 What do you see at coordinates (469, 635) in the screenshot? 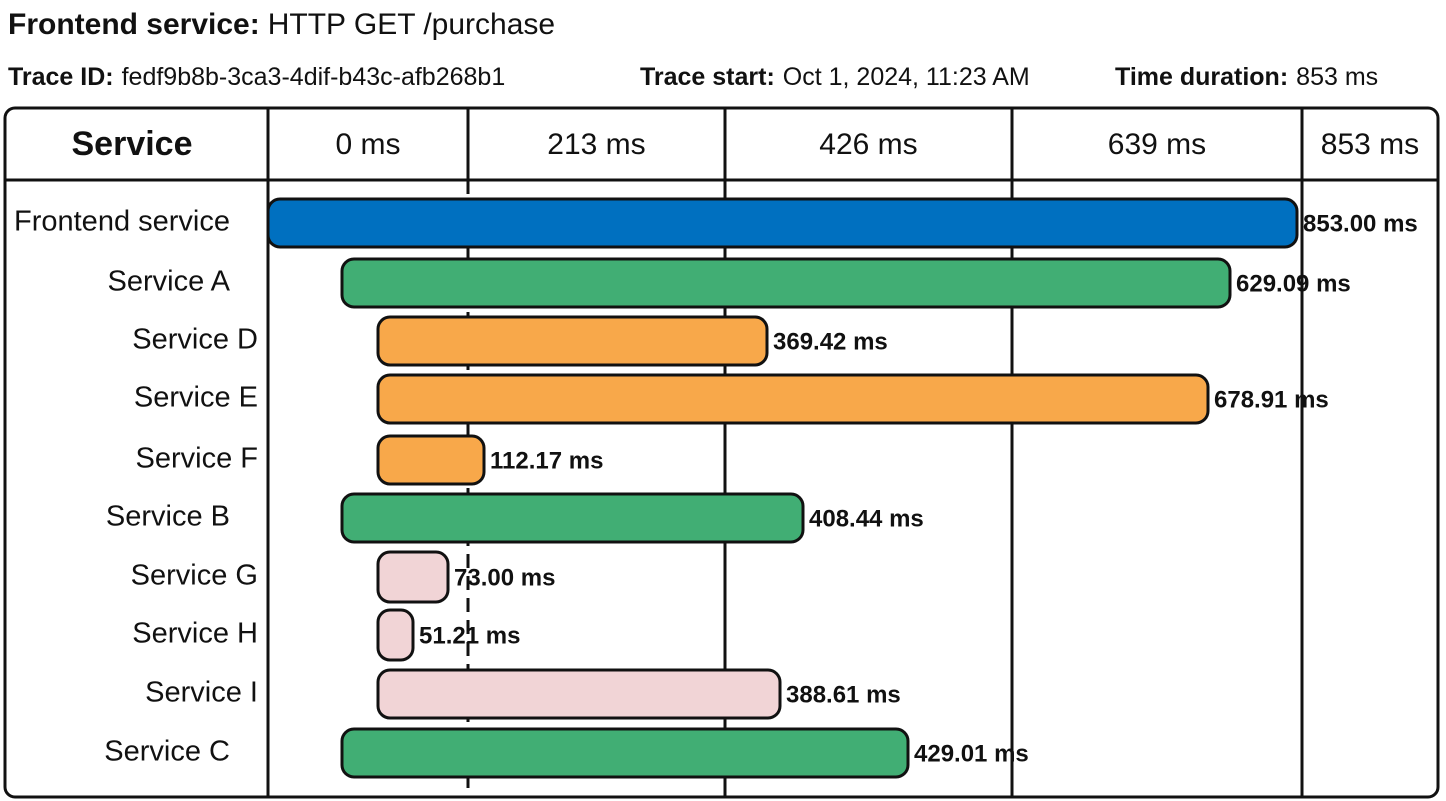
I see `duration-label: 51.21 ms` at bounding box center [469, 635].